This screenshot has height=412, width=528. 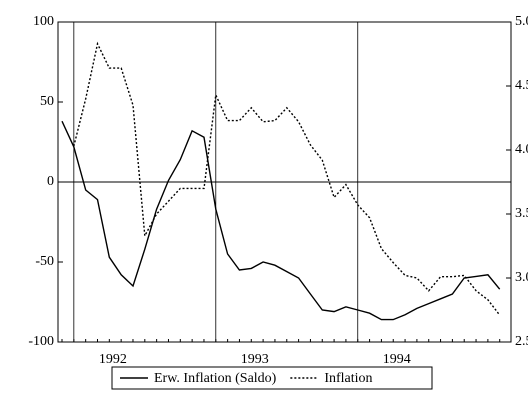 What do you see at coordinates (43, 21) in the screenshot?
I see `y-tick-label: 100` at bounding box center [43, 21].